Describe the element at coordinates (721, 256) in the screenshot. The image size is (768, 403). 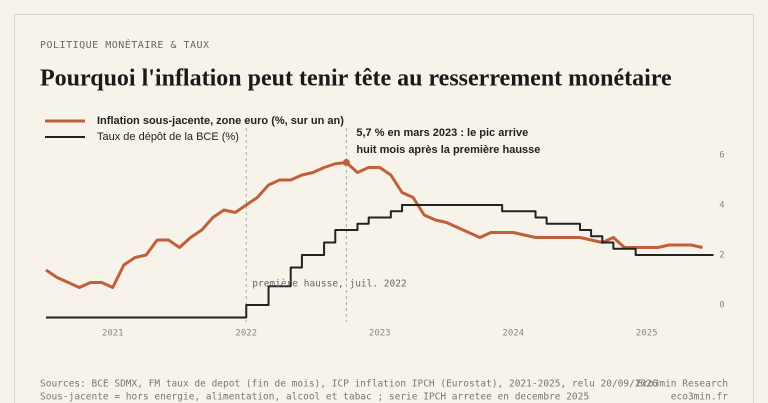
I see `y-tick-label: 2` at that location.